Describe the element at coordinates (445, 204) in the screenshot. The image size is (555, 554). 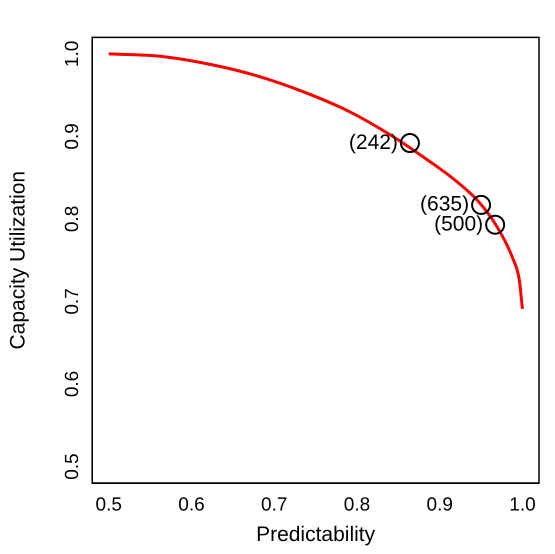
I see `annotation: (635)` at that location.